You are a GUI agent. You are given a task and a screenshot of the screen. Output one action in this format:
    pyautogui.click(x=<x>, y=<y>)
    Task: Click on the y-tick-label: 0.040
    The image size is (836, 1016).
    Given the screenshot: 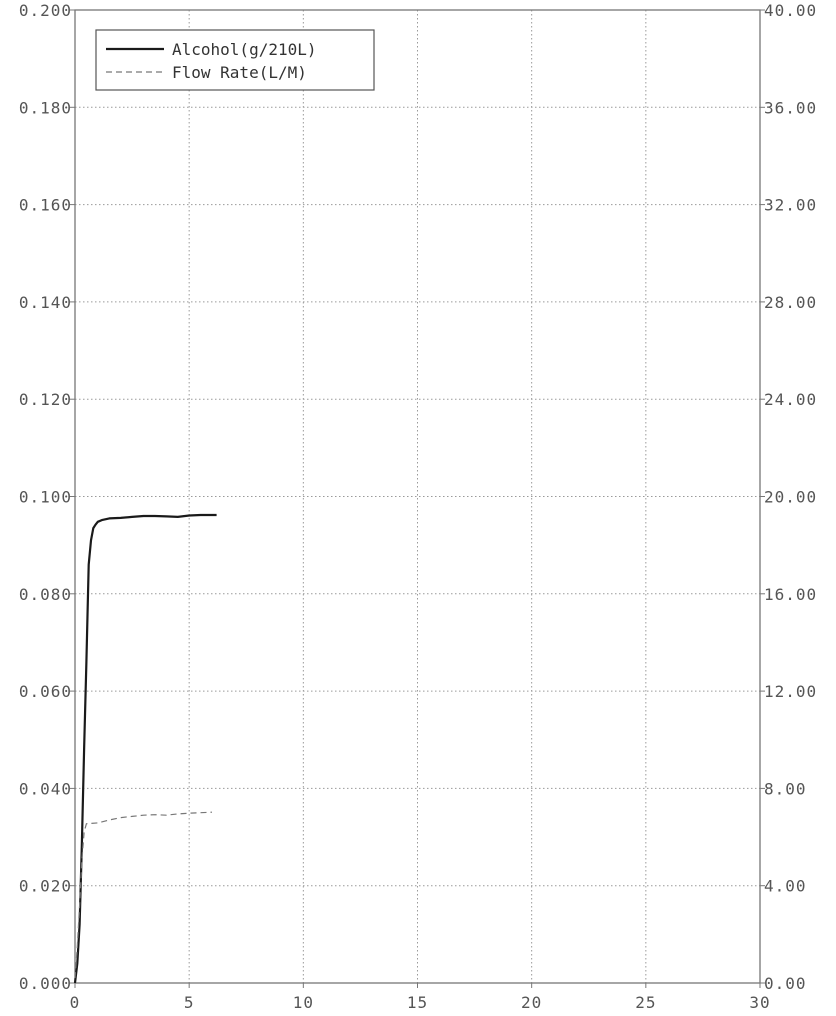 What is the action you would take?
    pyautogui.click(x=45, y=788)
    